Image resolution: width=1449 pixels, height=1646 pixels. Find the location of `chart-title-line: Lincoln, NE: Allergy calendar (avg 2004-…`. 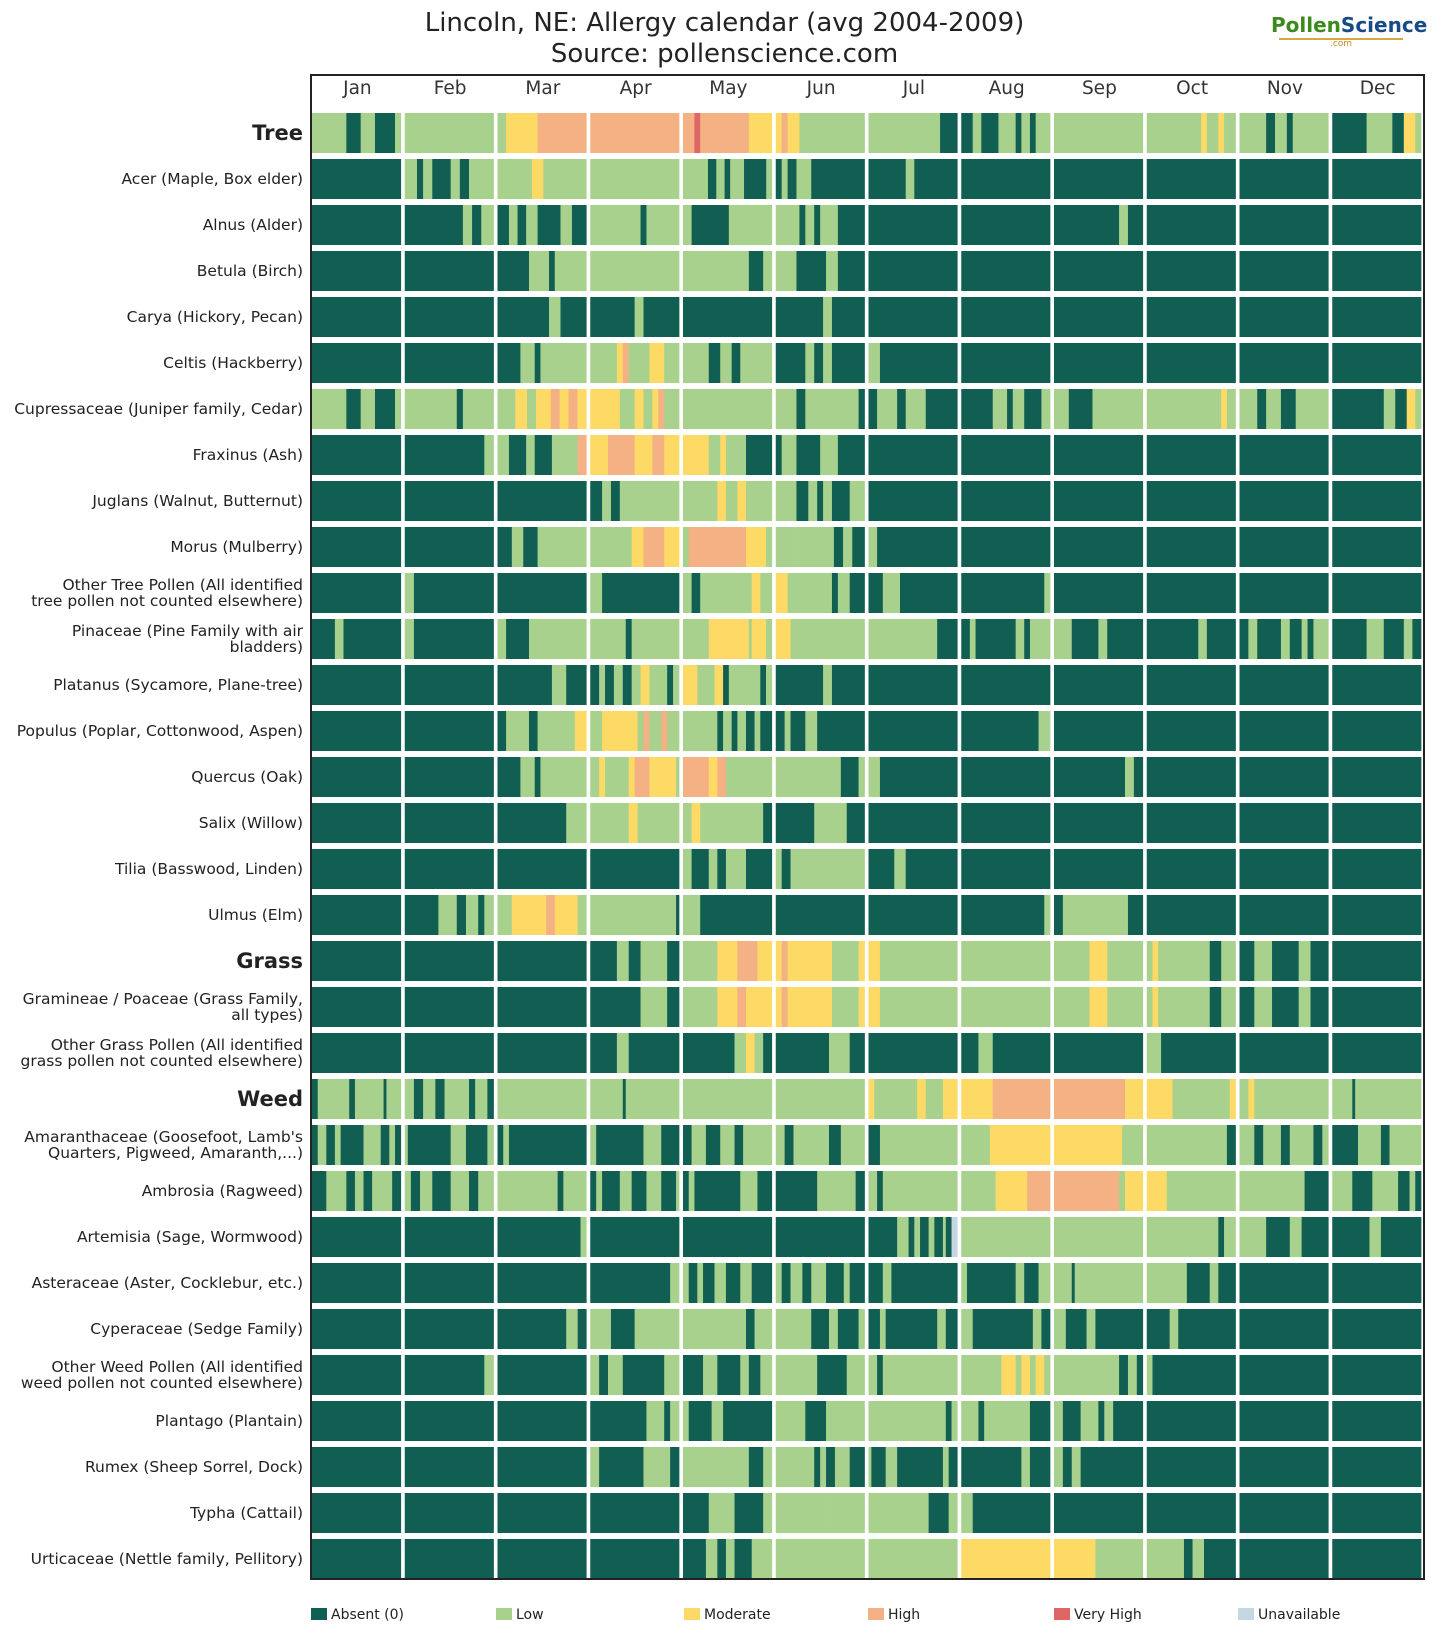

chart-title-line: Lincoln, NE: Allergy calendar (avg 2004-… is located at coordinates (724, 23).